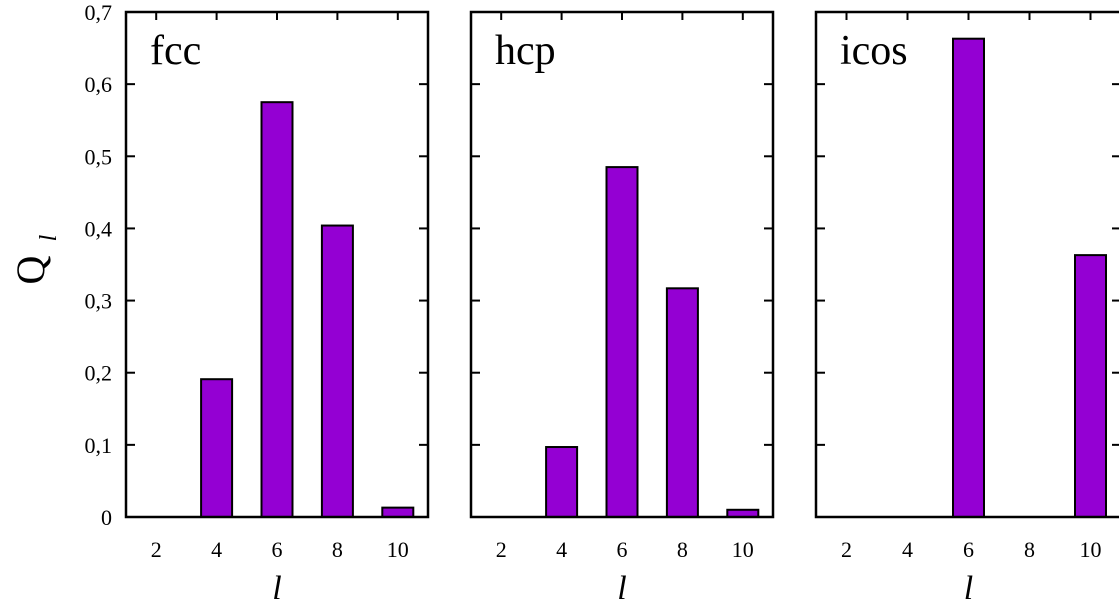 The height and width of the screenshot is (607, 1119). Describe the element at coordinates (30, 269) in the screenshot. I see `y-axis-title-main: Q` at that location.